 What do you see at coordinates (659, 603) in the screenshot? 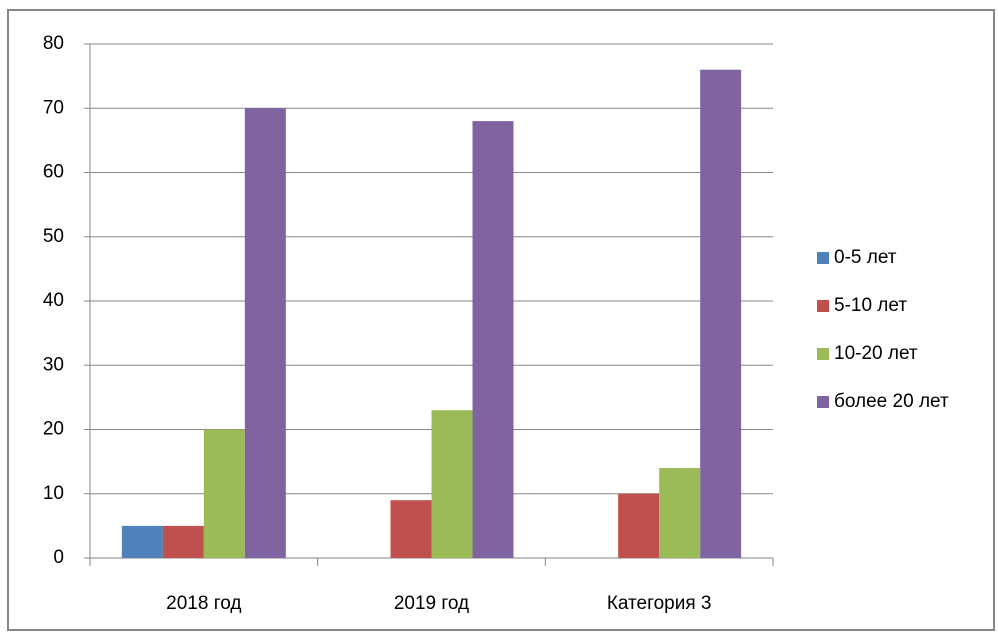
I see `x-tick-label: Категория 3` at bounding box center [659, 603].